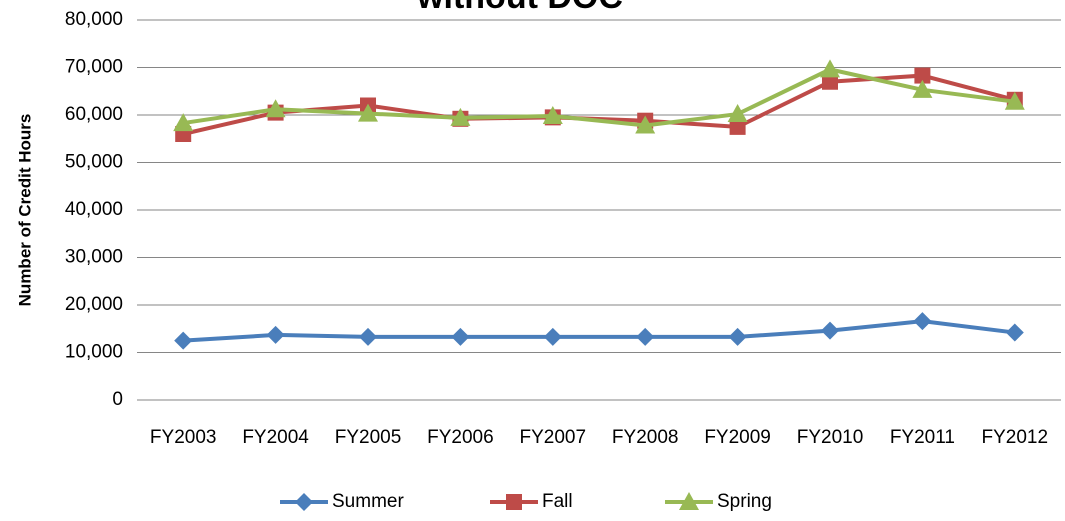 The height and width of the screenshot is (521, 1065). Describe the element at coordinates (94, 304) in the screenshot. I see `y-tick-label: 20,000` at that location.